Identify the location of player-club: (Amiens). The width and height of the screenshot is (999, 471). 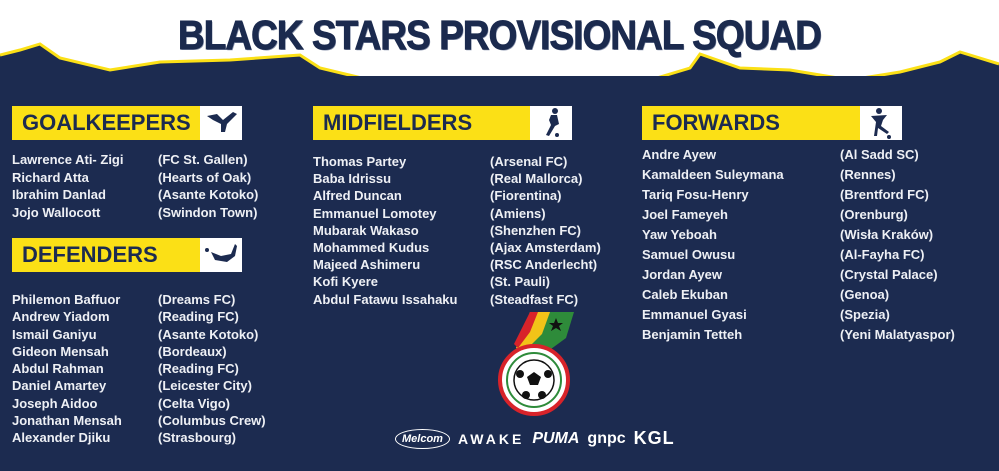
(518, 213).